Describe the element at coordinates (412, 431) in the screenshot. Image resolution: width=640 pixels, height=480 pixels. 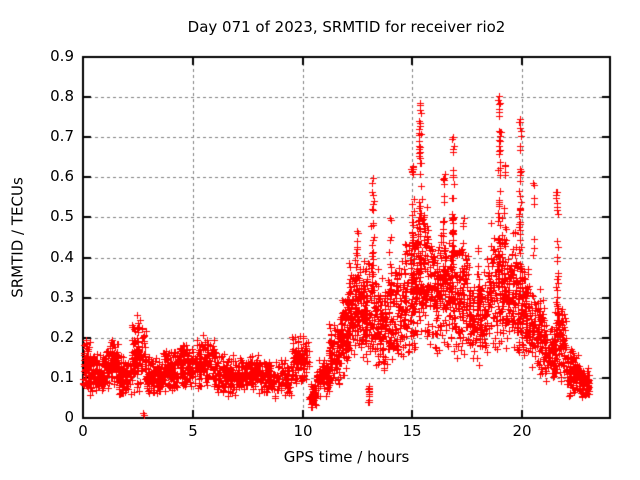
I see `x-tick-label: 15` at that location.